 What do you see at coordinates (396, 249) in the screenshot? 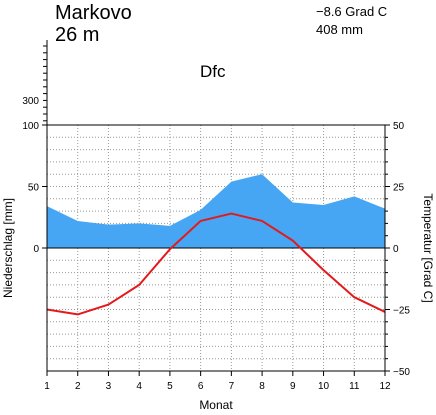
I see `right-axis-tick-label: 0` at bounding box center [396, 249].